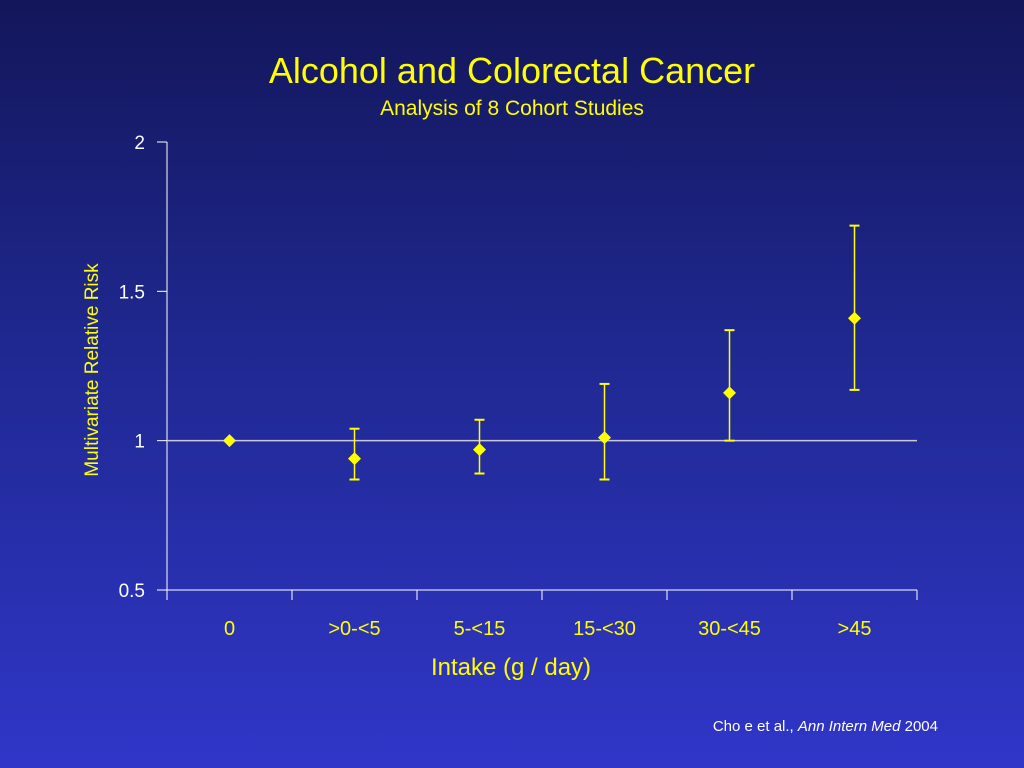 The image size is (1024, 768). What do you see at coordinates (604, 629) in the screenshot?
I see `x-tick-label: 15-<30` at bounding box center [604, 629].